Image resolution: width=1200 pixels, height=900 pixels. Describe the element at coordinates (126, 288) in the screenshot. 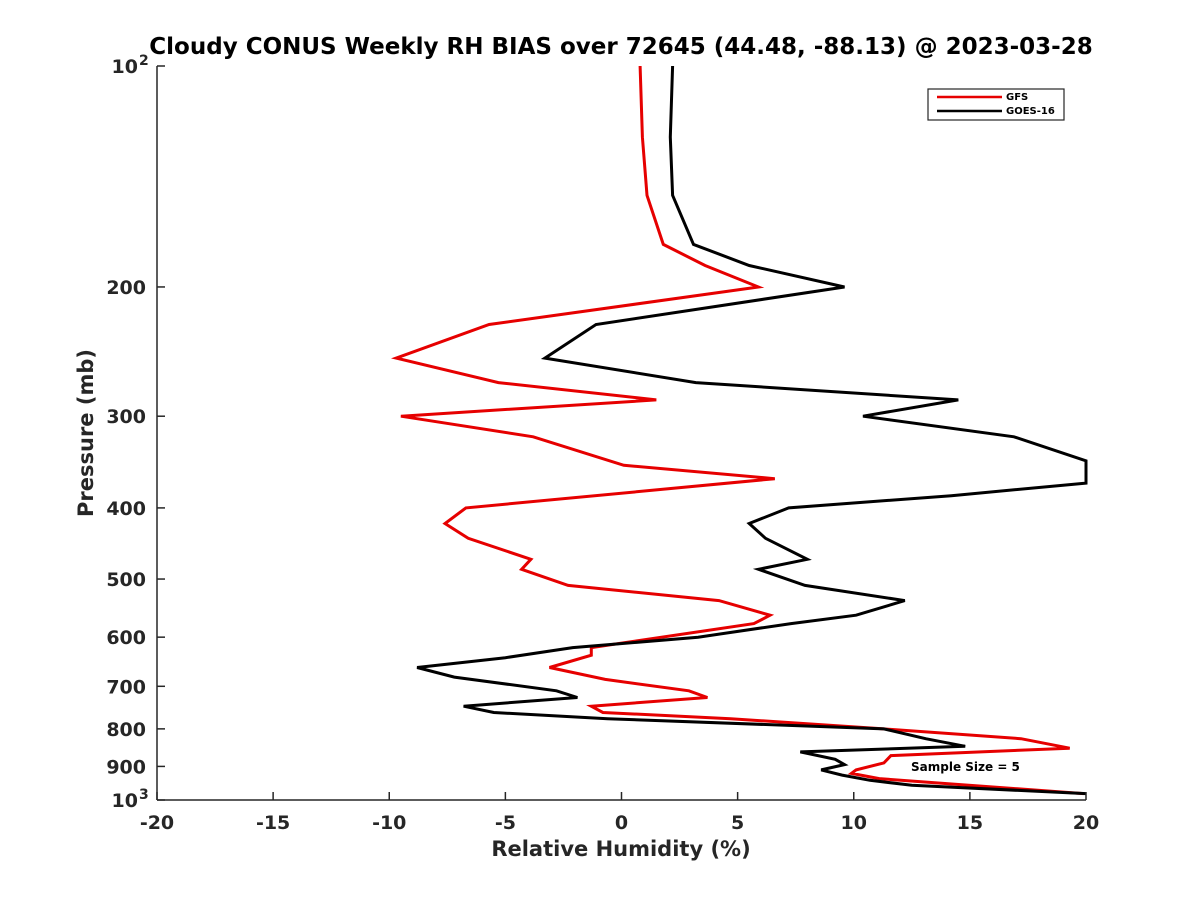

I see `y-tick-label: 200` at that location.